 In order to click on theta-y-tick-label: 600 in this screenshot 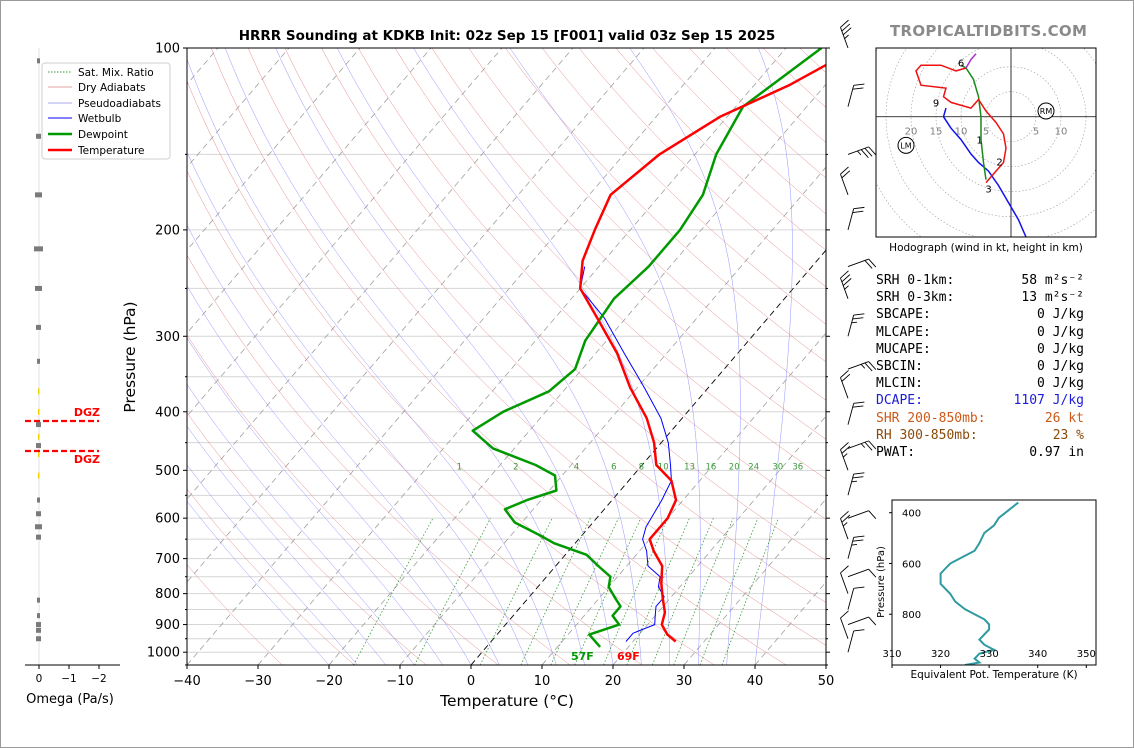, I will do `click(911, 564)`.